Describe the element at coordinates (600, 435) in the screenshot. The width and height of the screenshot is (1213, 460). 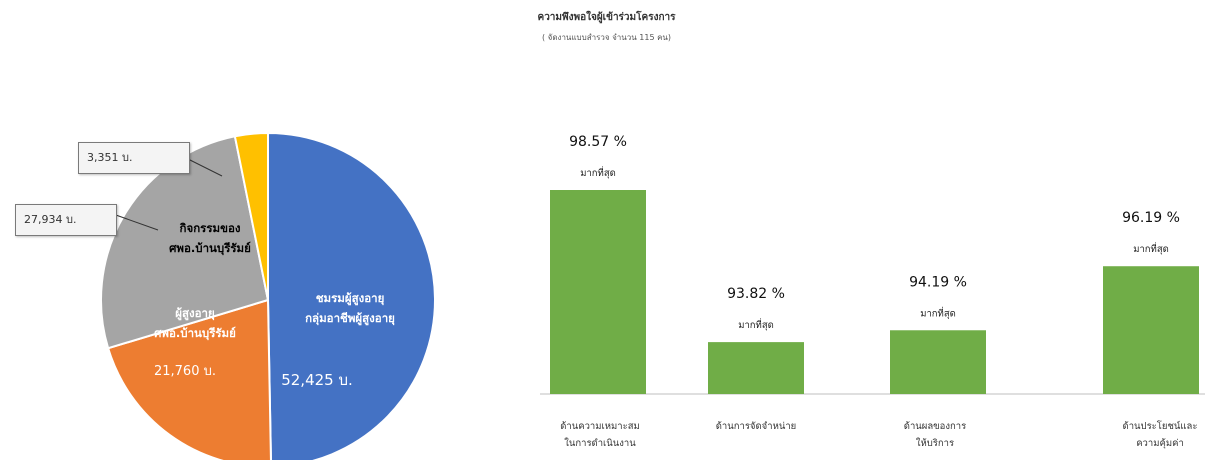
I see `bar-category-label-1: ด้านความเหมาะสม ในการดำเนินงาน` at that location.